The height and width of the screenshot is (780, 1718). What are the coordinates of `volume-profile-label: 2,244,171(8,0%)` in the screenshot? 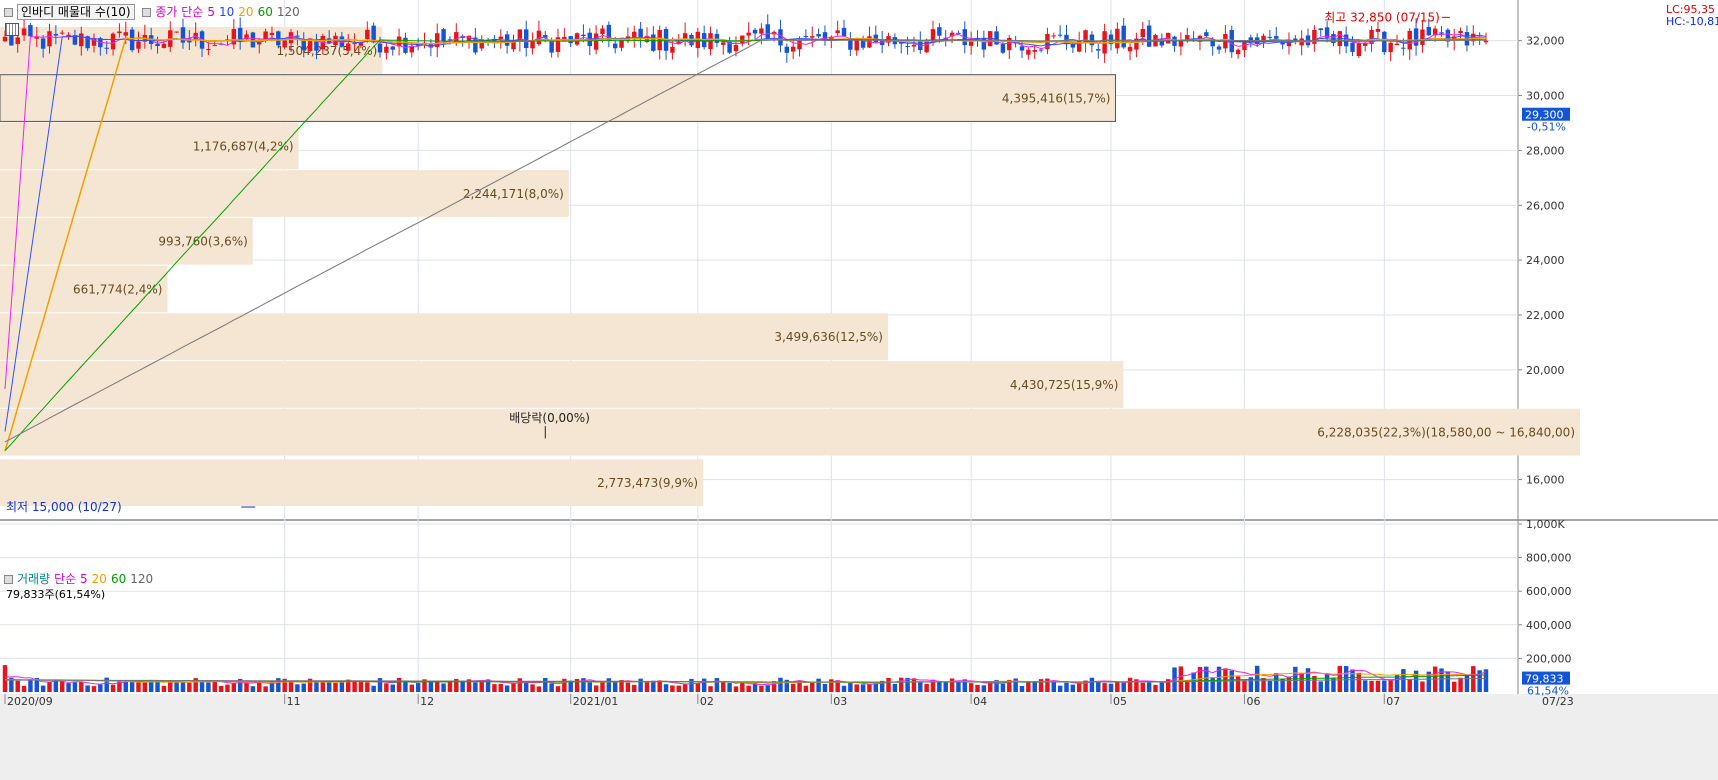 It's located at (513, 194).